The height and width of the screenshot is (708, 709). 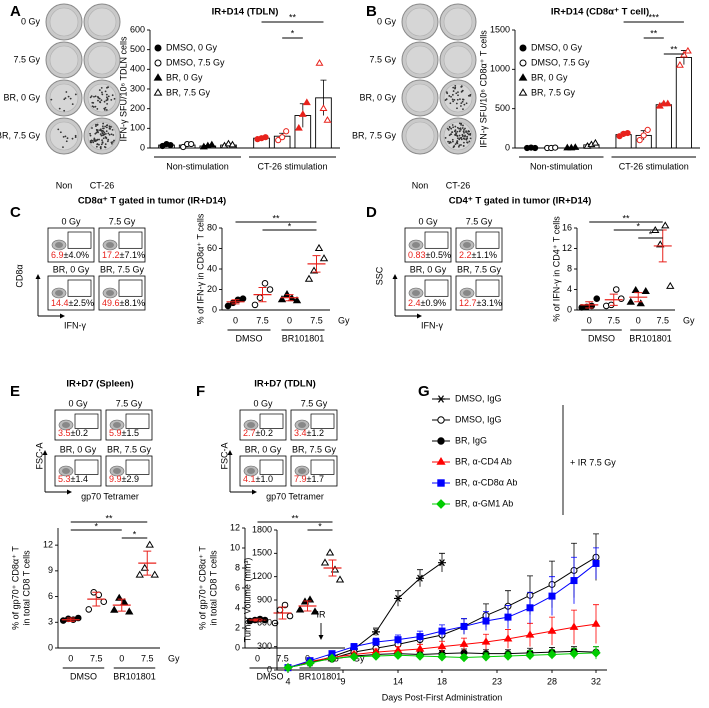 What do you see at coordinates (320, 676) in the screenshot?
I see `group-label: BR101801` at bounding box center [320, 676].